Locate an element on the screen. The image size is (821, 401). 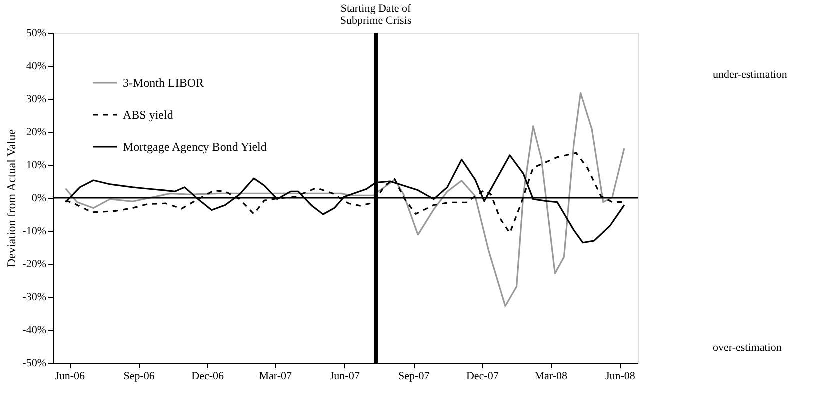
text: under-estimation is located at coordinates (750, 75).